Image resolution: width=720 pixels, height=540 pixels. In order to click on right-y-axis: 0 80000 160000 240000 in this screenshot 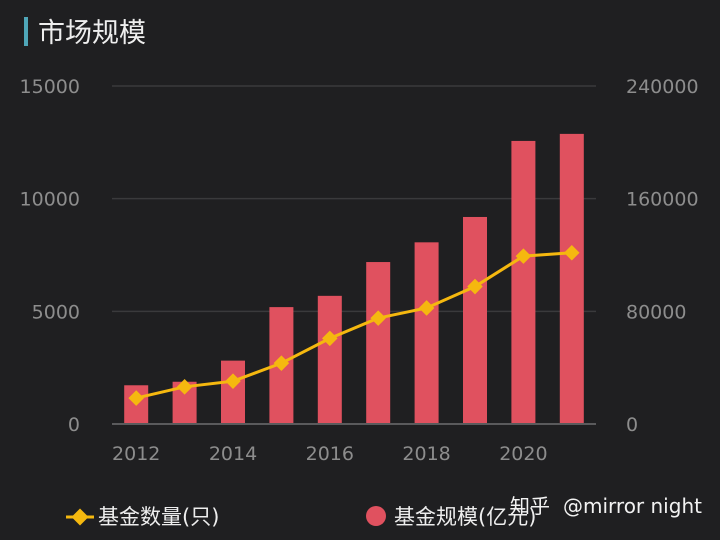, I will do `click(662, 256)`.